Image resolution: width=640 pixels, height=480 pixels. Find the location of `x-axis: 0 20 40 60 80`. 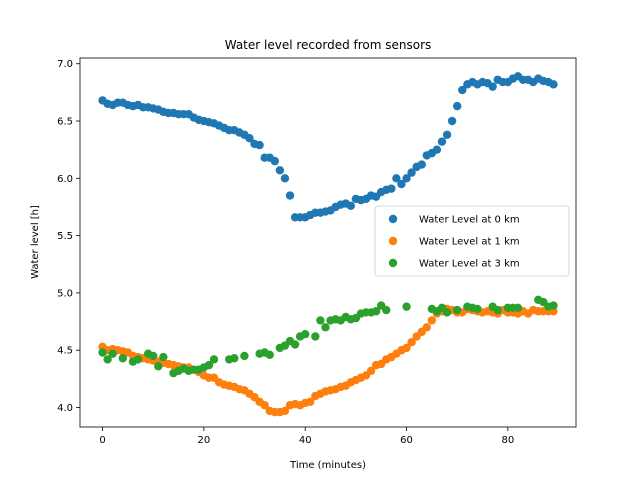

x-axis: 0 20 40 60 80 is located at coordinates (306, 436).